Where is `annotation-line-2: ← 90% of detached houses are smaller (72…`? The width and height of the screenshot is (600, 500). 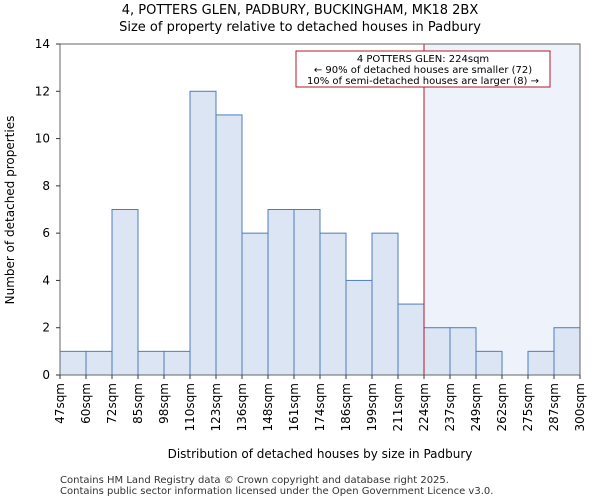
annotation-line-2: ← 90% of detached houses are smaller (72… is located at coordinates (423, 70).